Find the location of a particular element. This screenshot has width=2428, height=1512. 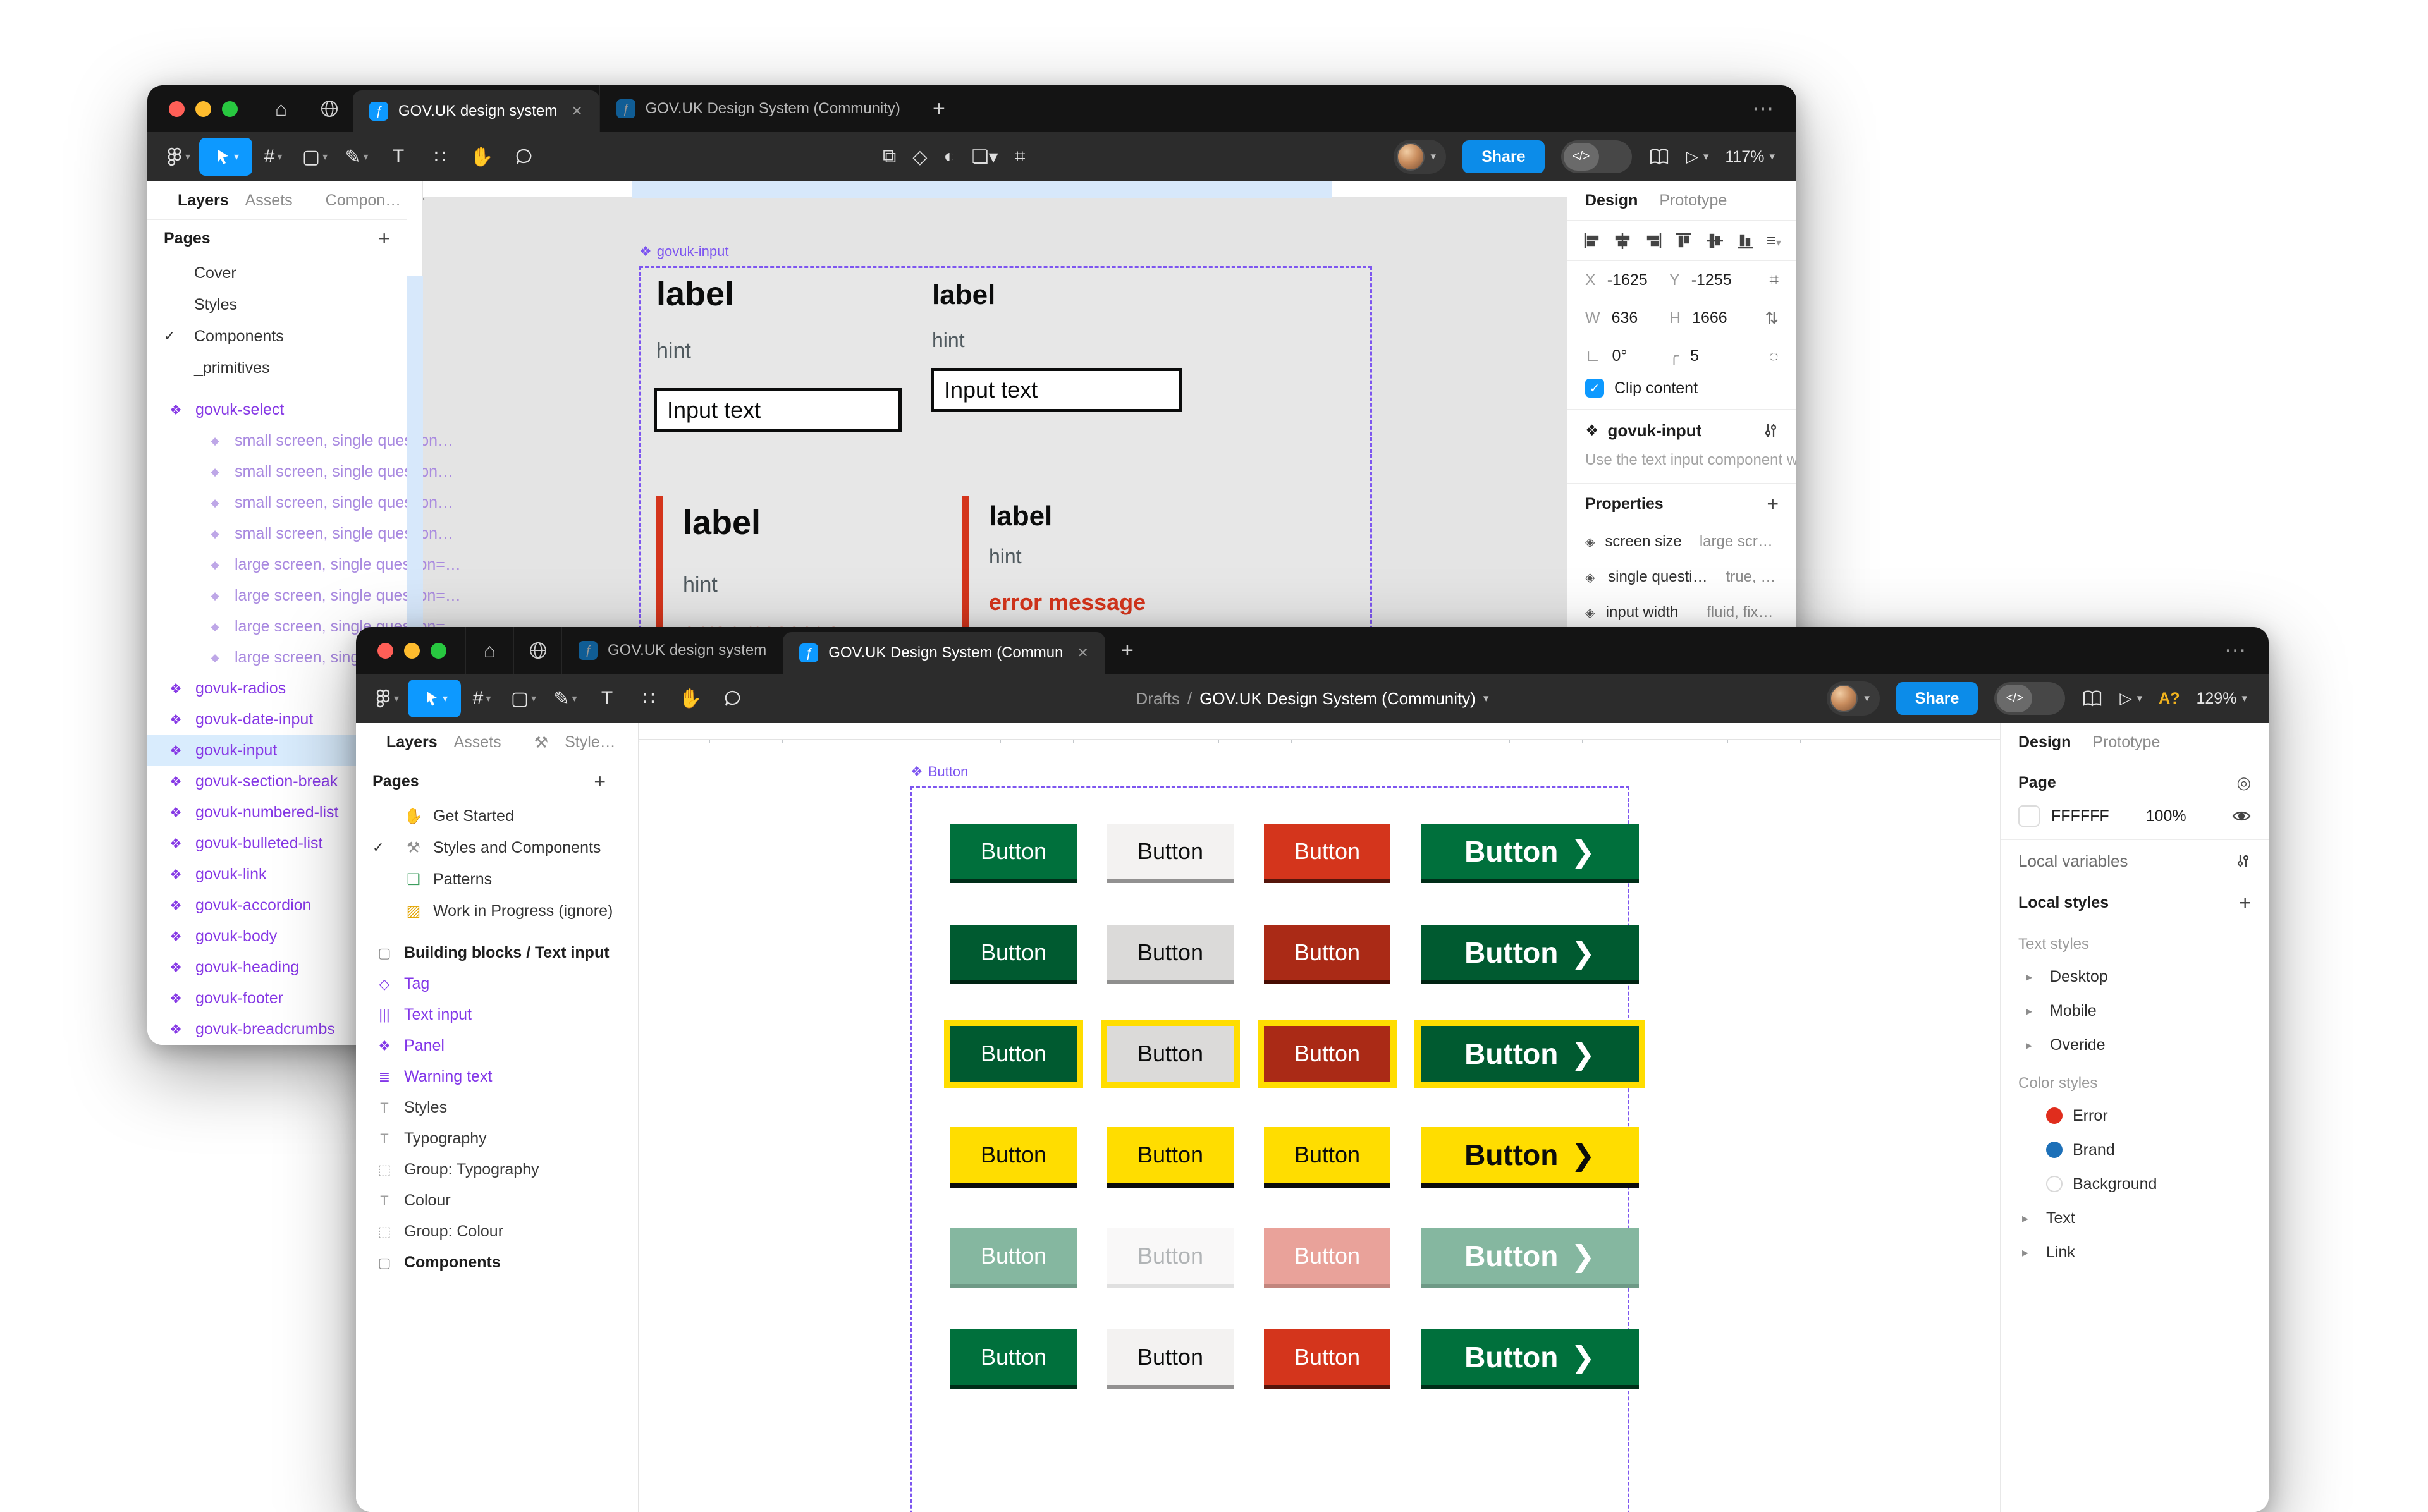

create-component-icon: ◇ is located at coordinates (920, 157).